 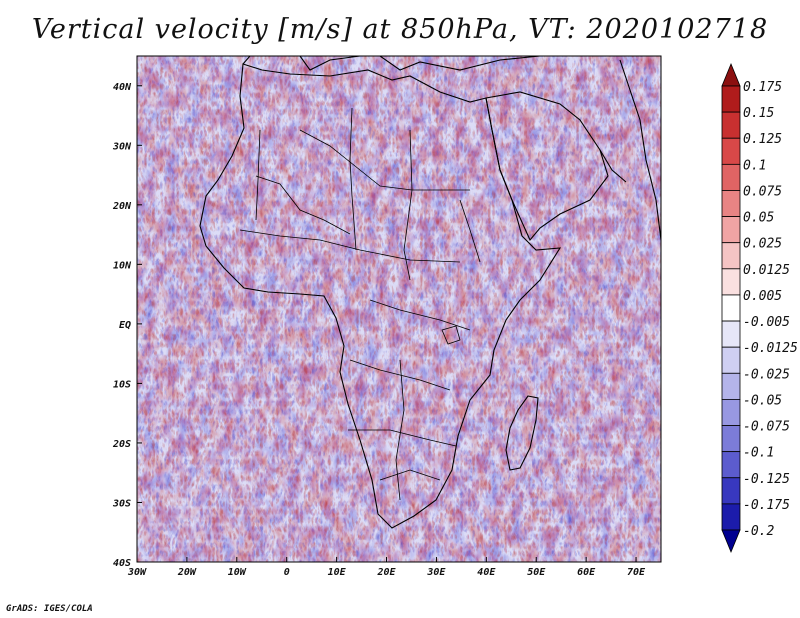 What do you see at coordinates (758, 218) in the screenshot?
I see `colorbar-label: 0.05` at bounding box center [758, 218].